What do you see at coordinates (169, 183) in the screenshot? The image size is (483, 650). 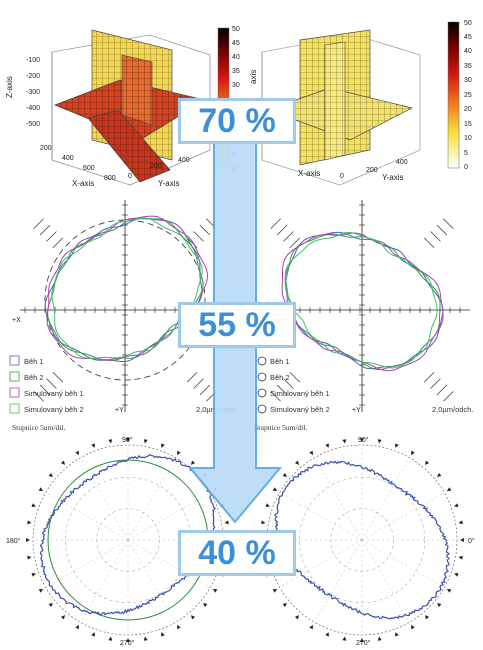 I see `y-axis-label-left: Y-axis` at bounding box center [169, 183].